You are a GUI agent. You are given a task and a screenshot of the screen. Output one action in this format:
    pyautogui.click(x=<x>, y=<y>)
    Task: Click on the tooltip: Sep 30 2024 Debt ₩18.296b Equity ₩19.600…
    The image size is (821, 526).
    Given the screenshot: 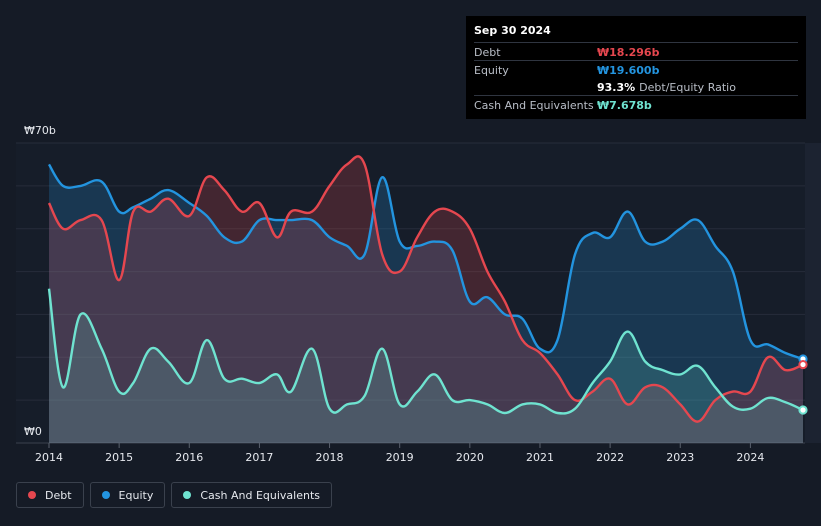 What is the action you would take?
    pyautogui.click(x=636, y=67)
    